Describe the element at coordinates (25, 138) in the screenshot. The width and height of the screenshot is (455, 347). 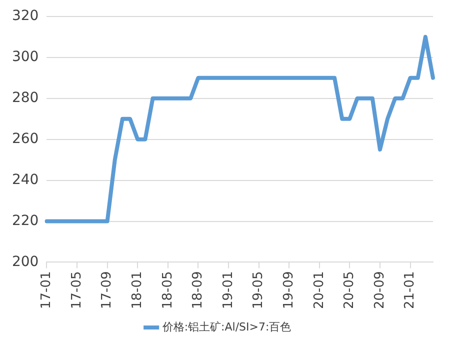
I see `y-tick-label: 260` at that location.